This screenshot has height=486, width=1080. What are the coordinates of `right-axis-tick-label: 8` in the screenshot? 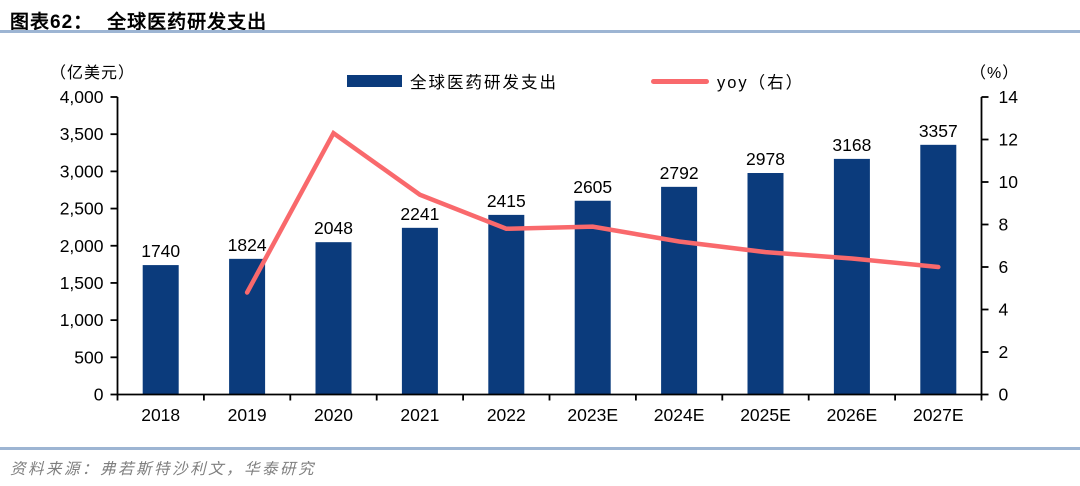 It's located at (1004, 225).